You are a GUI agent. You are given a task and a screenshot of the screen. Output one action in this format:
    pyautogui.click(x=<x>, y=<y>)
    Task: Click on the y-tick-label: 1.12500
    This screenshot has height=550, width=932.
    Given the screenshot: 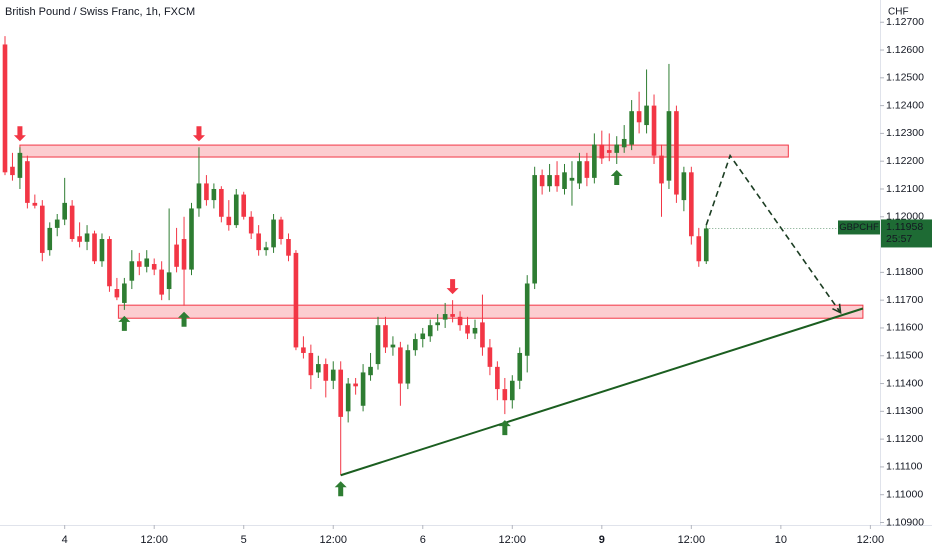 What is the action you would take?
    pyautogui.click(x=905, y=78)
    